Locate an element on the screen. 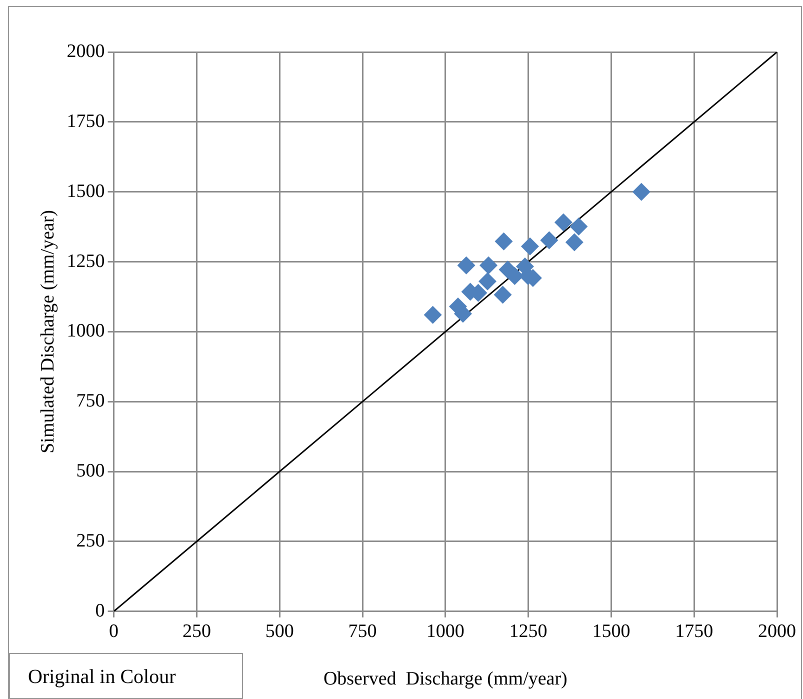 Image resolution: width=803 pixels, height=699 pixels. y-tick-label: 1500 is located at coordinates (85, 191).